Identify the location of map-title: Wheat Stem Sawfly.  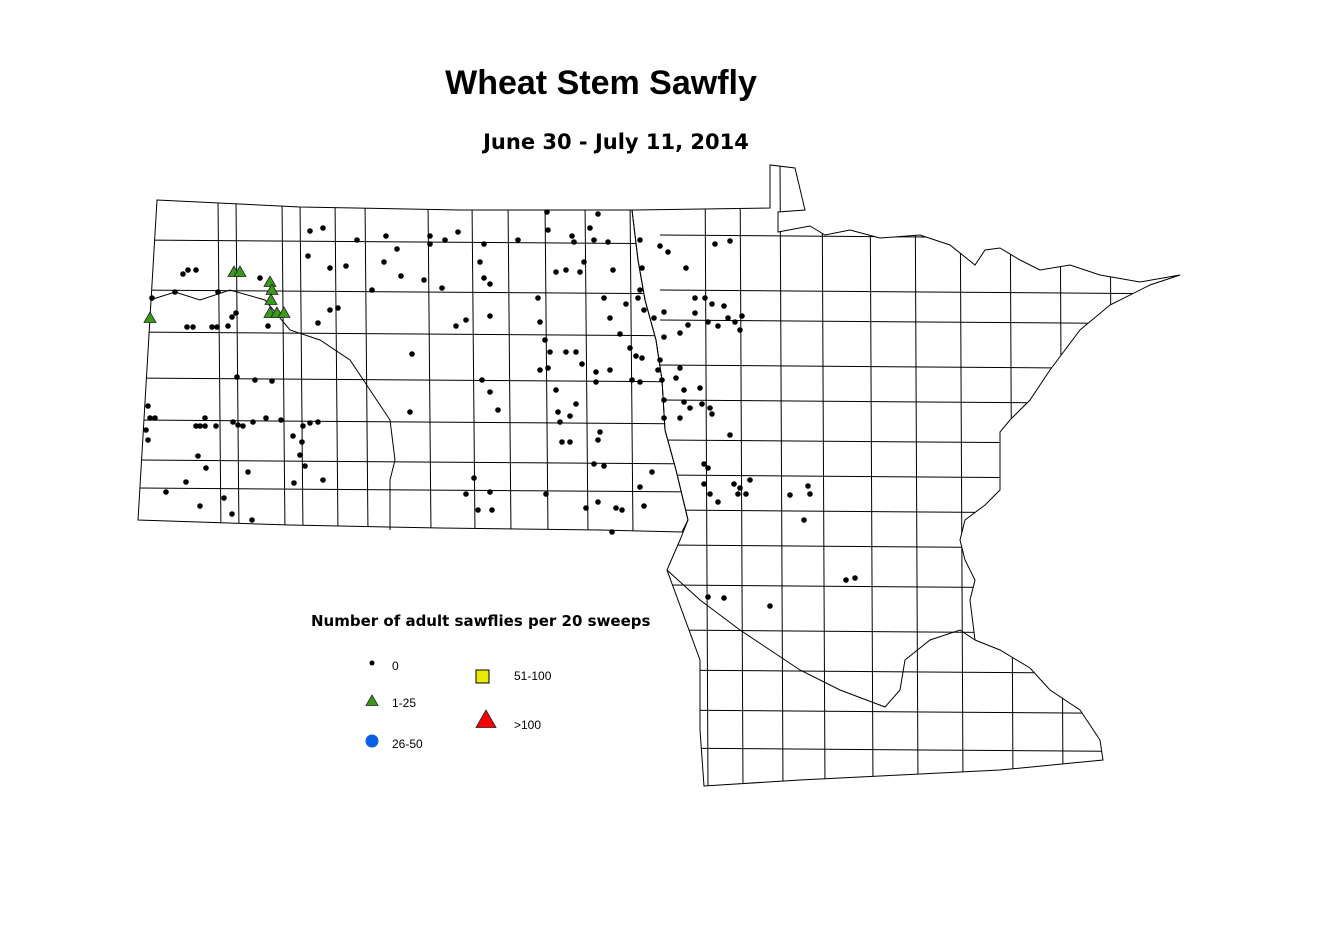
(601, 83).